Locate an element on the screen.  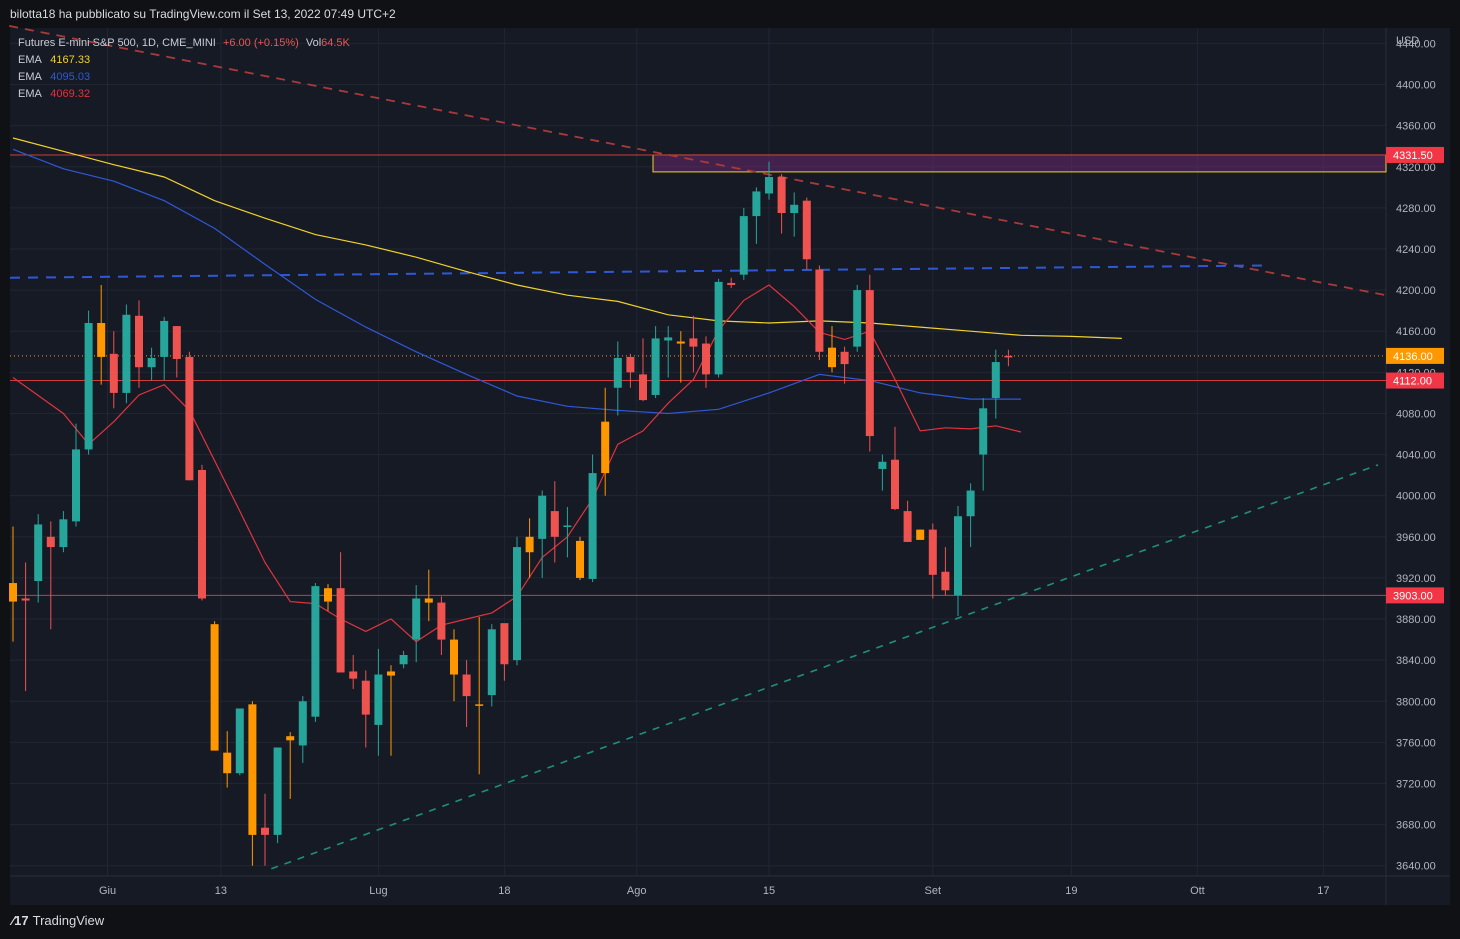
y-tick-label: 4320.00 is located at coordinates (1416, 168).